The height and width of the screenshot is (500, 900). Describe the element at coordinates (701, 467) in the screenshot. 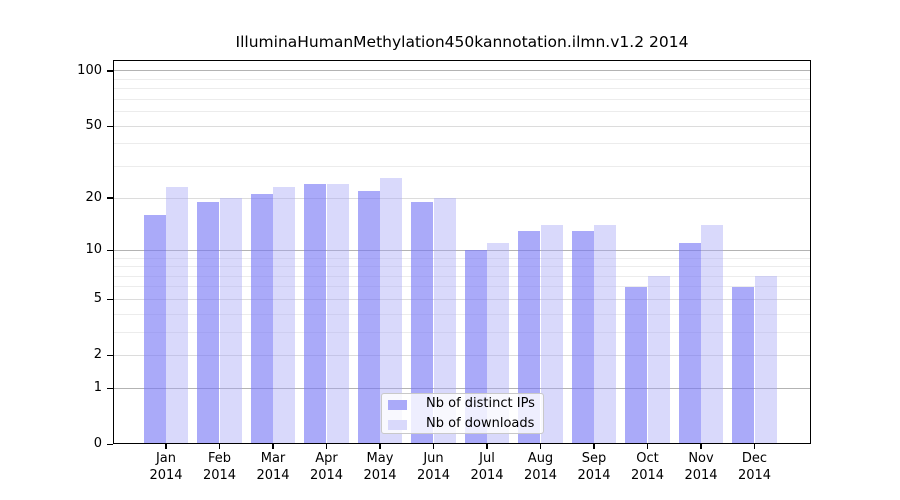

I see `x-tick-label-nov: Nov 2014` at that location.